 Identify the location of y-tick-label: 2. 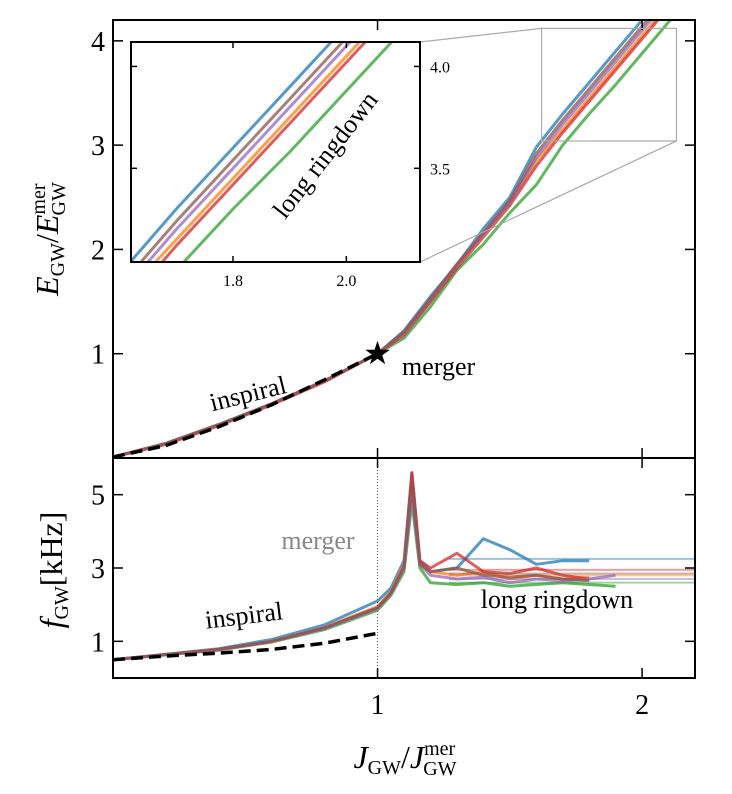
(98, 250).